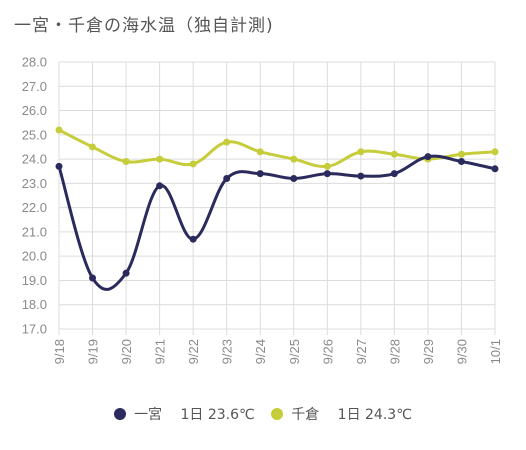 Image resolution: width=526 pixels, height=450 pixels. I want to click on y-tick-label: 18.0, so click(34, 304).